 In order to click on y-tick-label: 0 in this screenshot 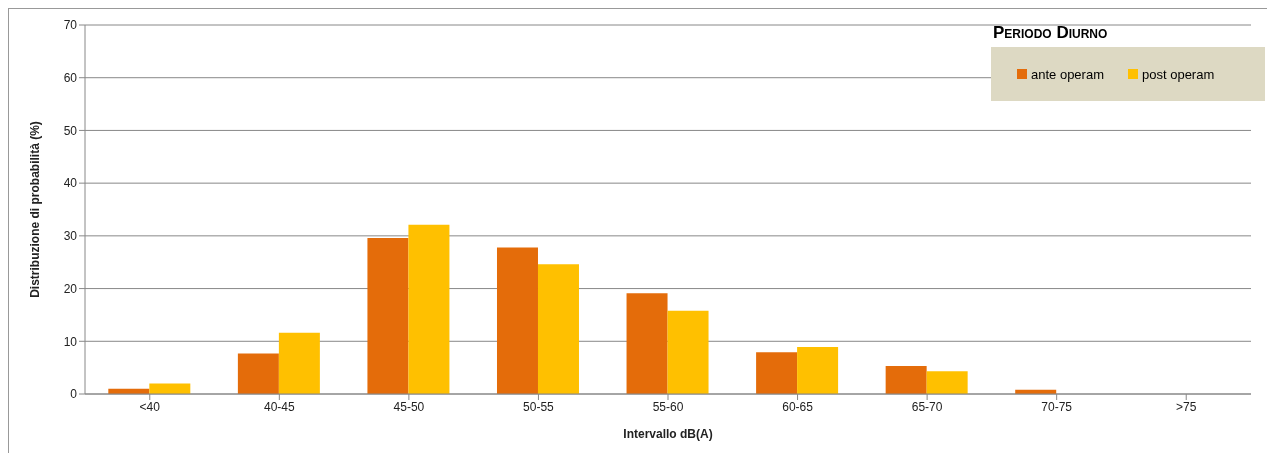, I will do `click(74, 394)`.